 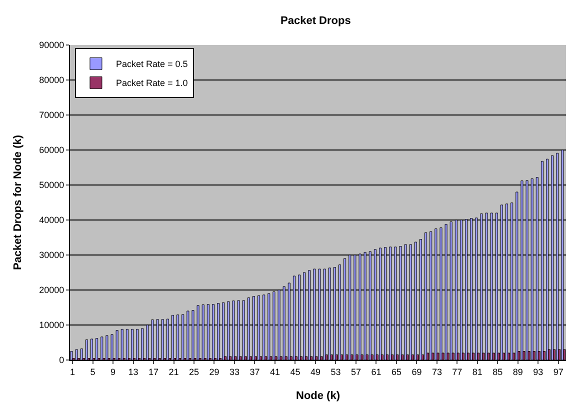 What do you see at coordinates (437, 371) in the screenshot?
I see `x-tick-label: 73` at bounding box center [437, 371].